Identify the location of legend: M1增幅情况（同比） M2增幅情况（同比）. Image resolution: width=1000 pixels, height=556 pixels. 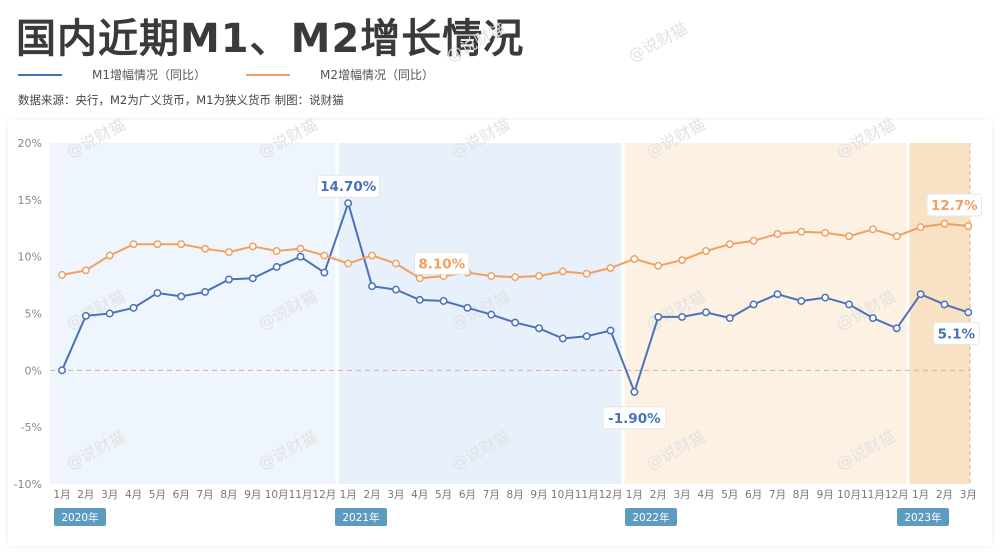
(246, 74).